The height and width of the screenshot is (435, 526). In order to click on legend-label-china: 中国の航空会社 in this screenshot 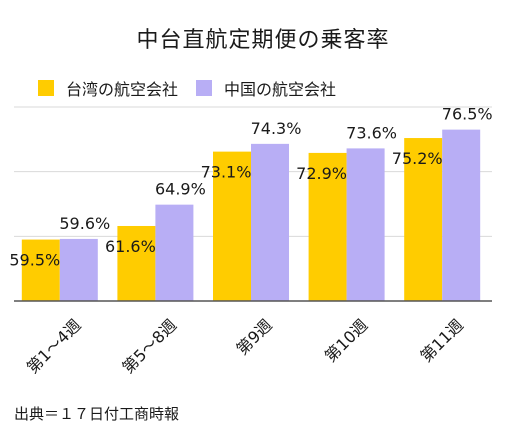, I will do `click(280, 89)`.